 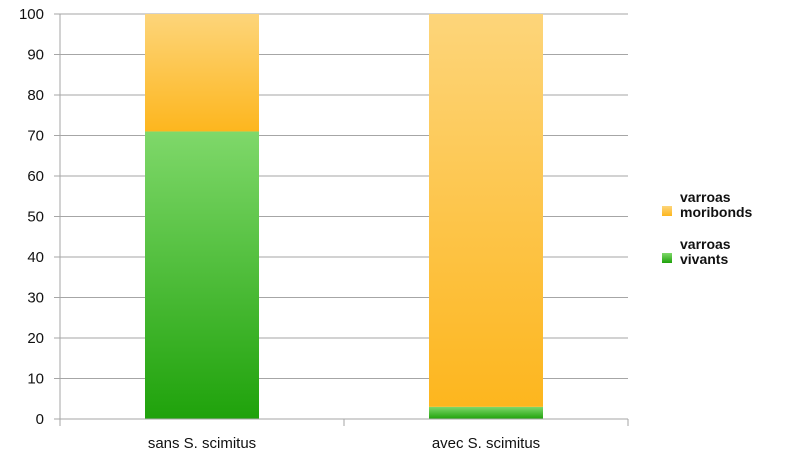 What do you see at coordinates (704, 259) in the screenshot?
I see `legend-label: vivants` at bounding box center [704, 259].